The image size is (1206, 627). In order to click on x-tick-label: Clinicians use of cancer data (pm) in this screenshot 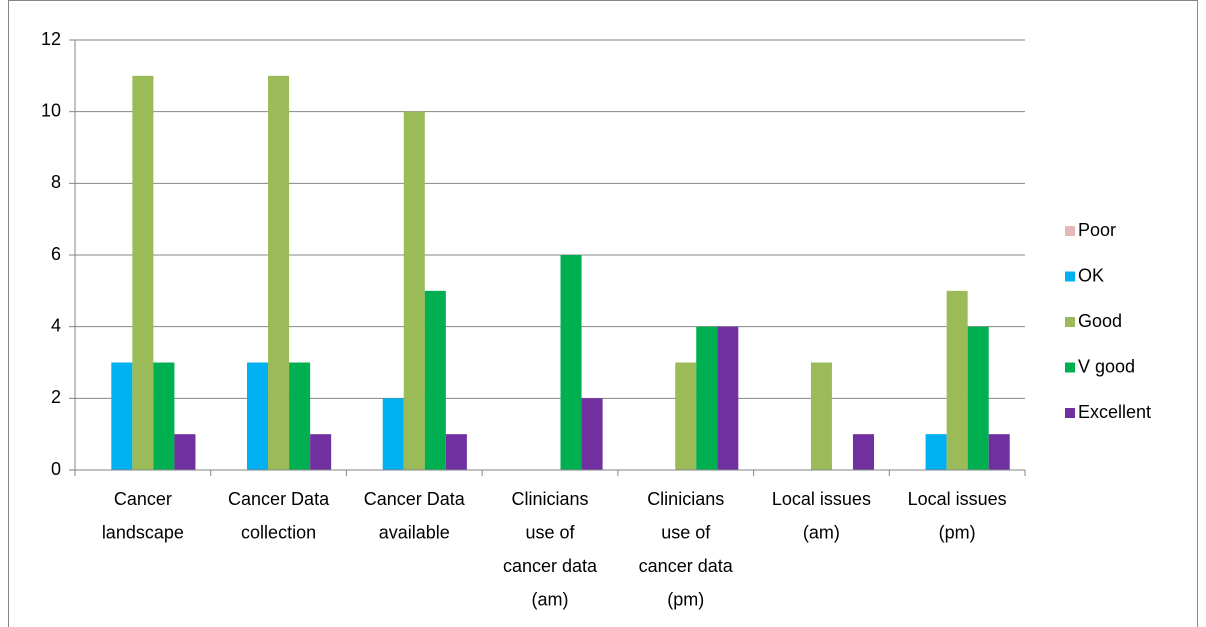, I will do `click(686, 549)`.